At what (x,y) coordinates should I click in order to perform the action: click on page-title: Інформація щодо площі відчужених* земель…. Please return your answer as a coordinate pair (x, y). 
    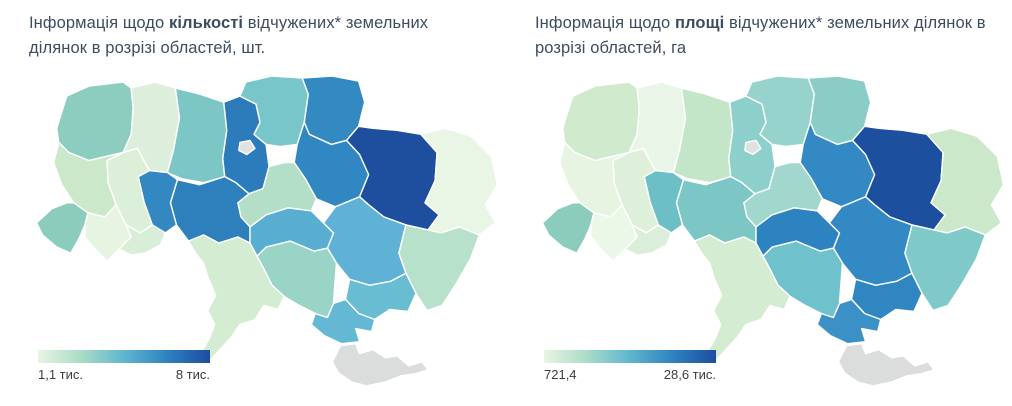
    Looking at the image, I should click on (763, 36).